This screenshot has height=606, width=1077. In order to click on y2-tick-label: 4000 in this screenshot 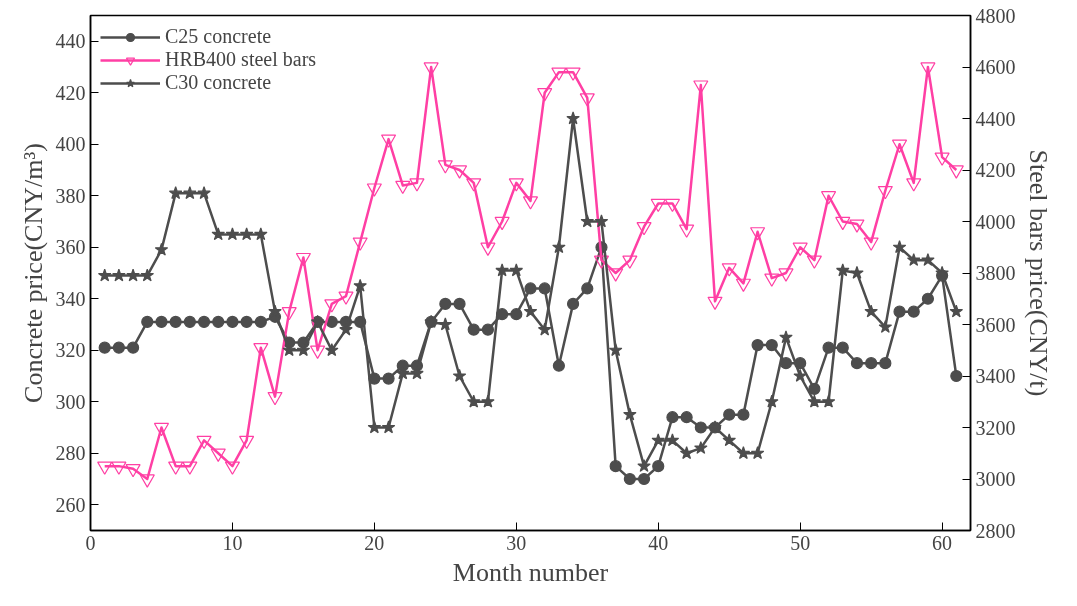, I will do `click(995, 221)`.